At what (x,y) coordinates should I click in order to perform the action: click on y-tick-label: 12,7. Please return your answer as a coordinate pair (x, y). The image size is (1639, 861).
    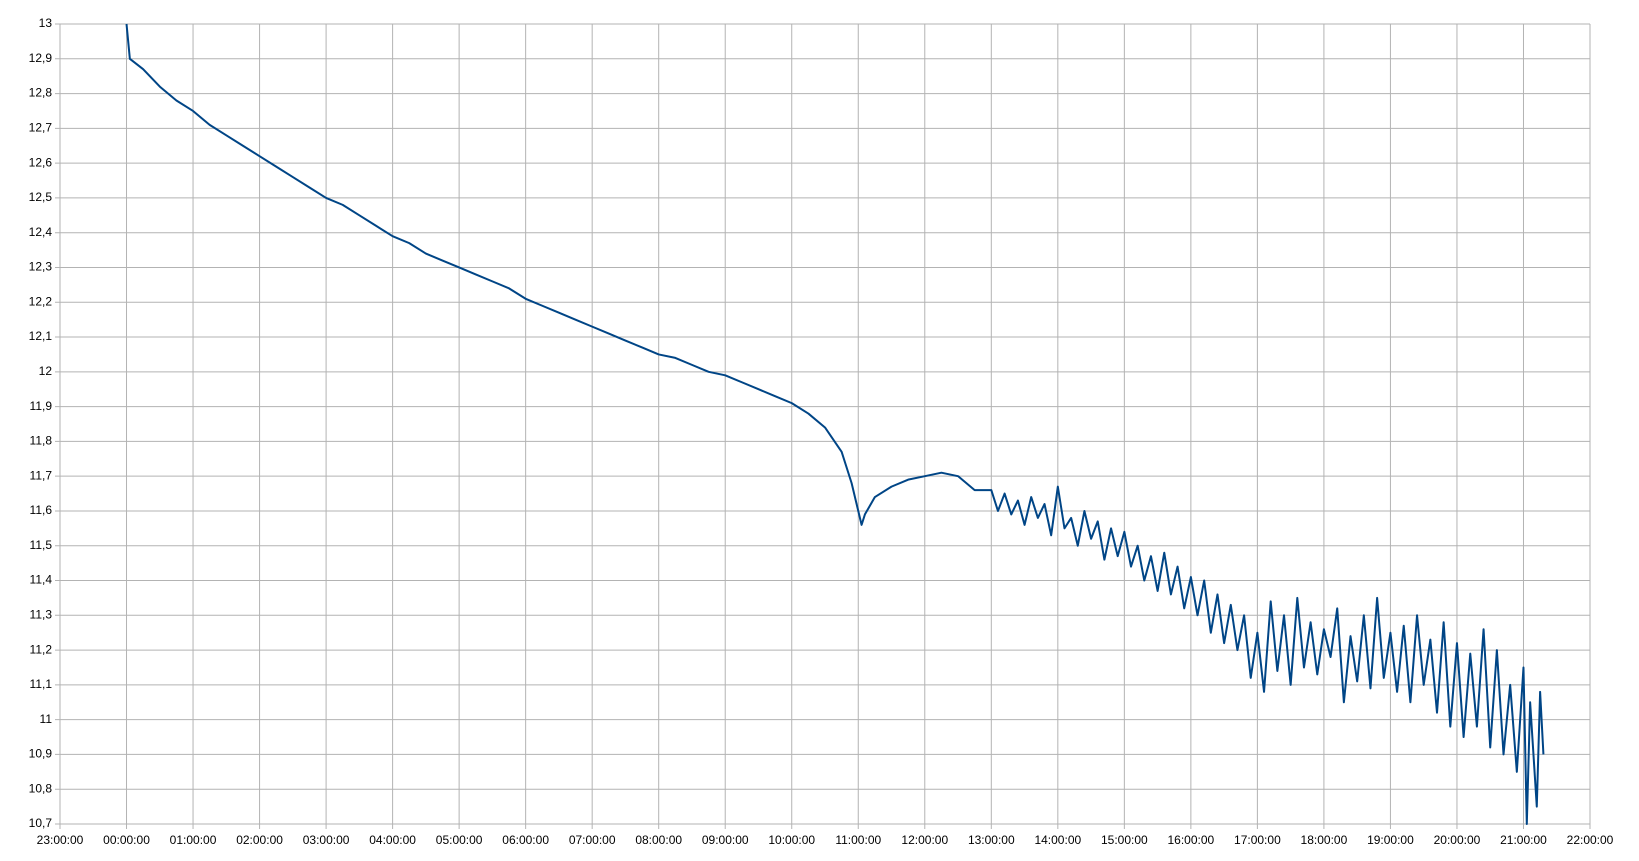
    Looking at the image, I should click on (41, 128).